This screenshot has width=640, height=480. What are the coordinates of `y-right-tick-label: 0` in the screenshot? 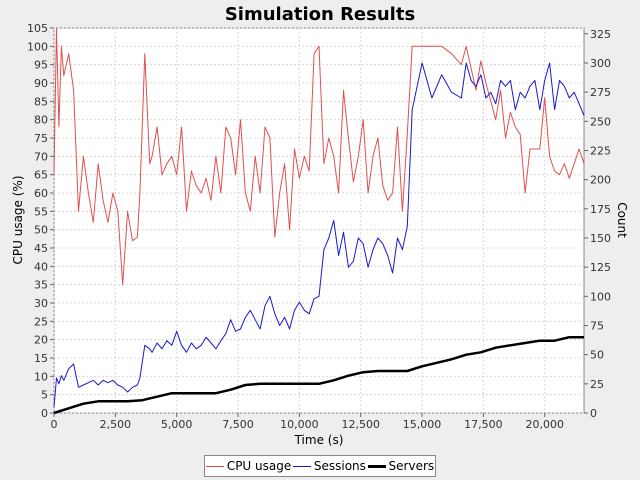 It's located at (593, 413).